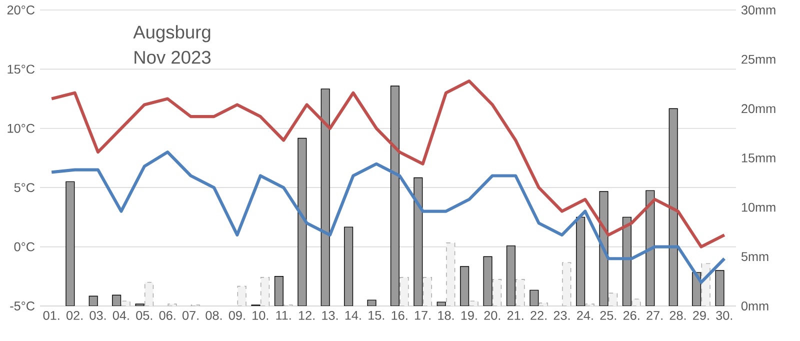  What do you see at coordinates (214, 315) in the screenshot?
I see `x-tick-label: 08.` at bounding box center [214, 315].